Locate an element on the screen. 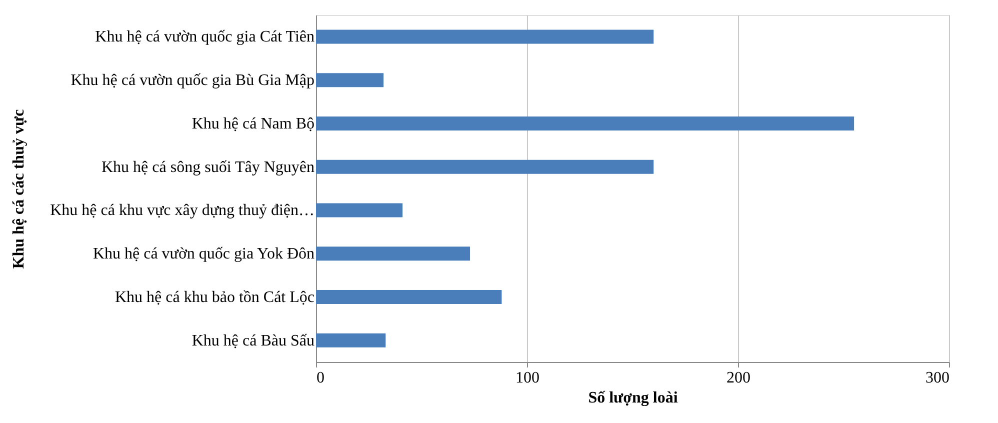 This screenshot has width=998, height=423. x-tick-label: 300 is located at coordinates (938, 378).